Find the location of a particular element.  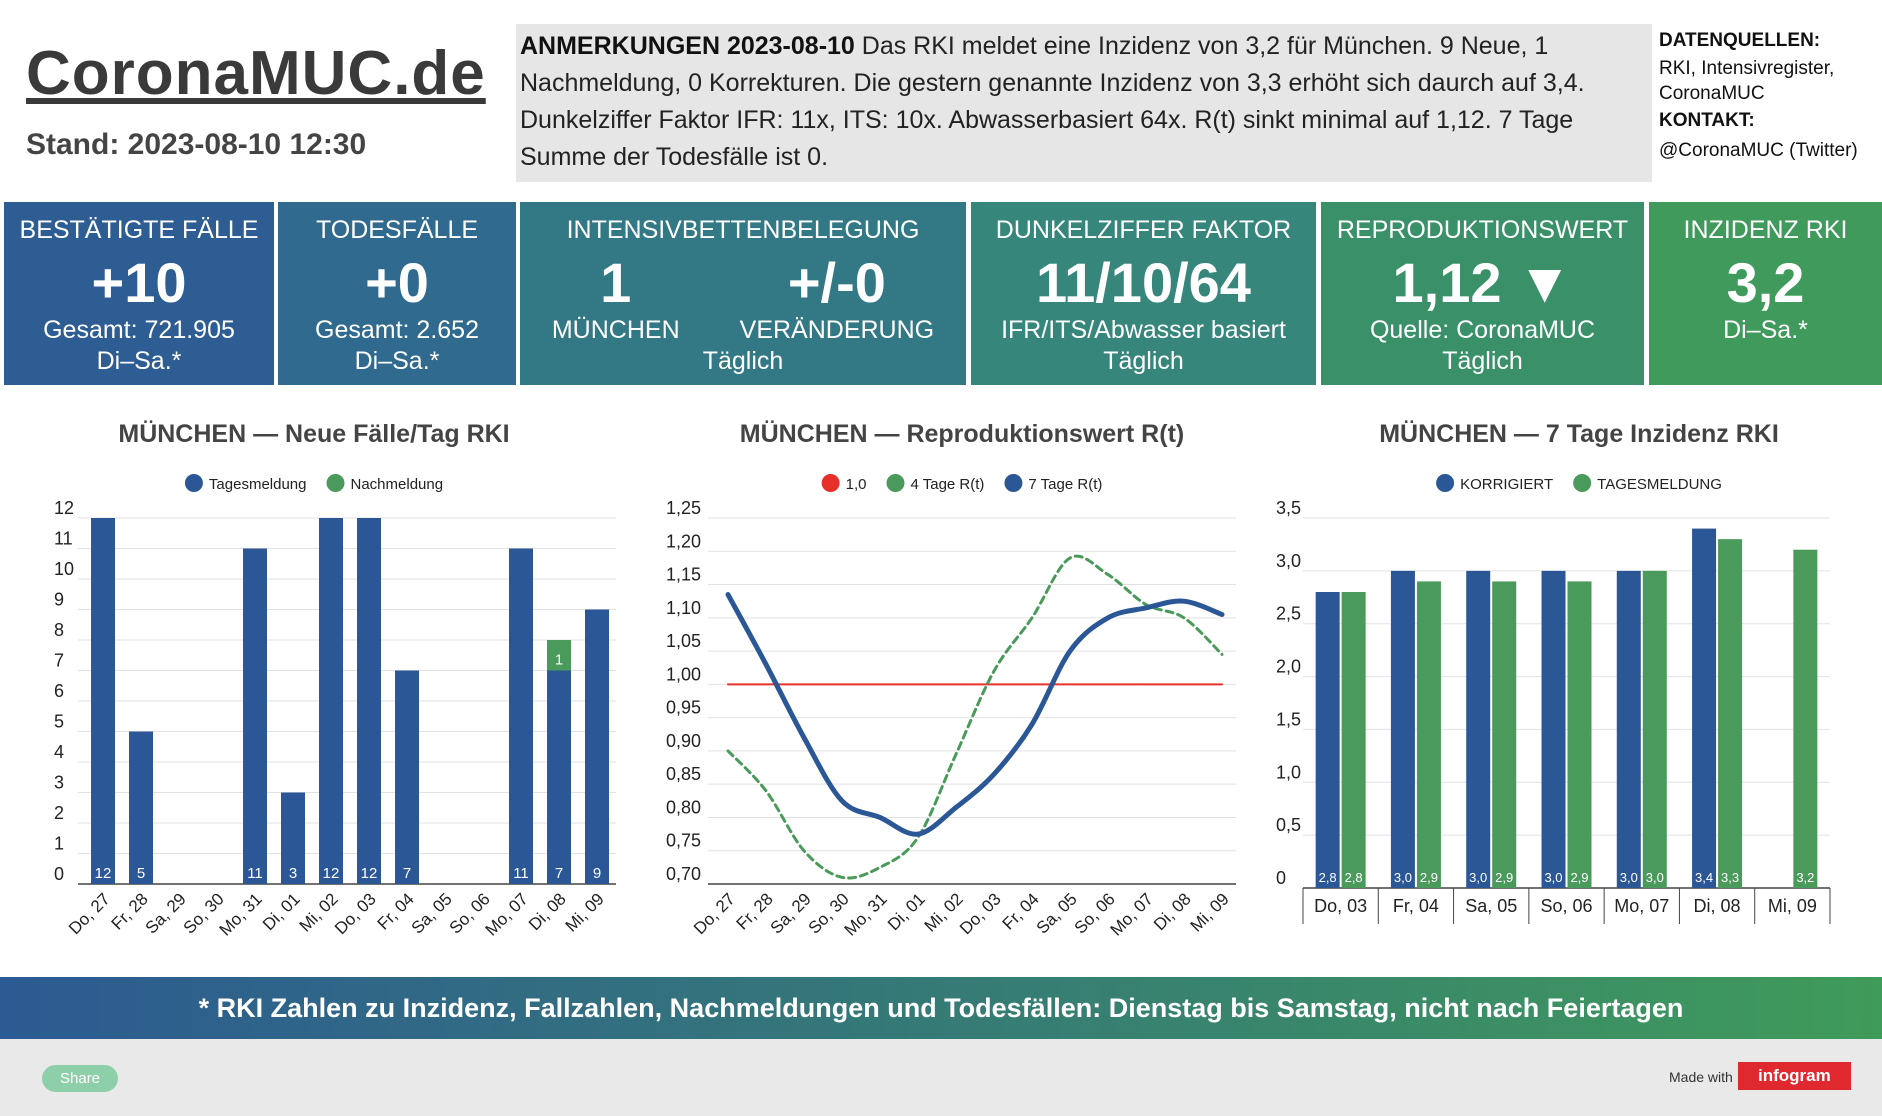

kpi-title: DUNKELZIFFER FAKTOR is located at coordinates (1143, 230).